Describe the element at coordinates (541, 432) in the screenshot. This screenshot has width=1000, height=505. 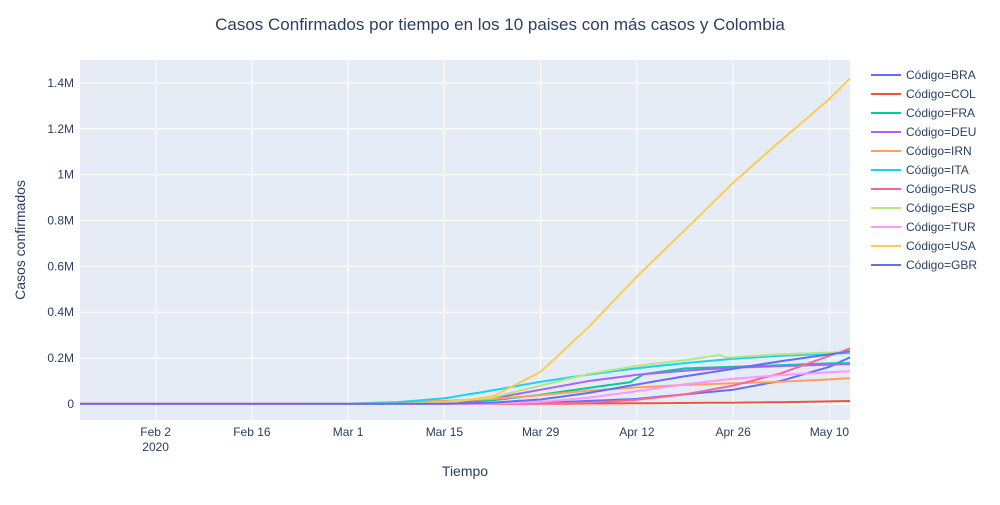
I see `x-tick-label: Mar 29` at that location.